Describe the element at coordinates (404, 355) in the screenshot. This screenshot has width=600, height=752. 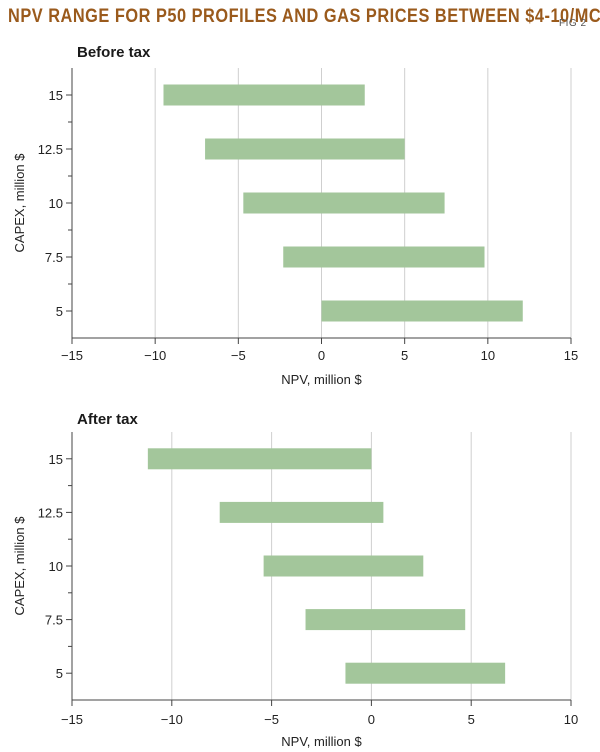
I see `chart1-x-tick-label: 5` at that location.